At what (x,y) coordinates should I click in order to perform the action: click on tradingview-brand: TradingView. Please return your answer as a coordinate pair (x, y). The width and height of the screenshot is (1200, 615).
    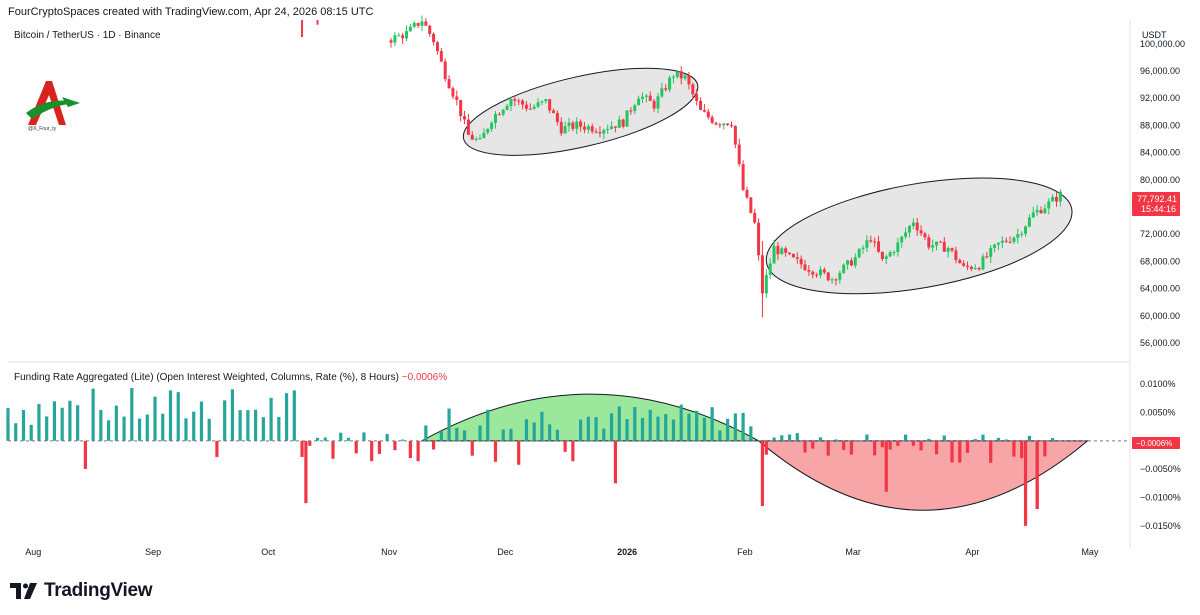
    Looking at the image, I should click on (81, 591).